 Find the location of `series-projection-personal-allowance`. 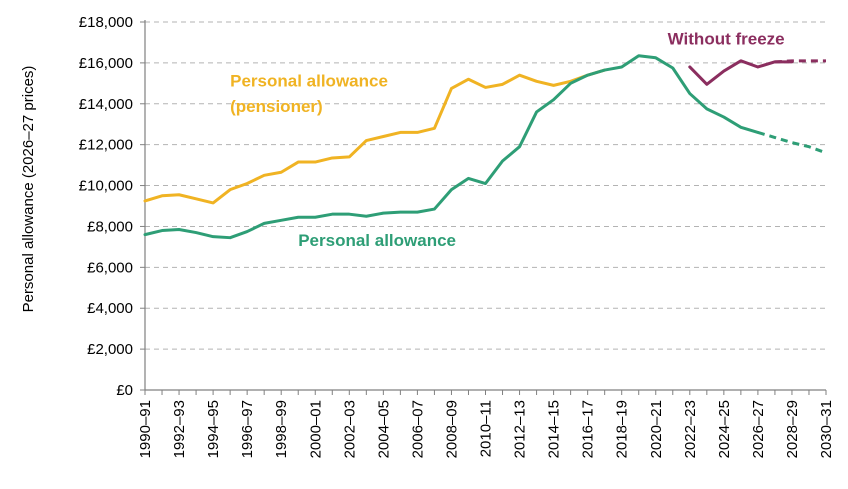

series-projection-personal-allowance is located at coordinates (792, 142).